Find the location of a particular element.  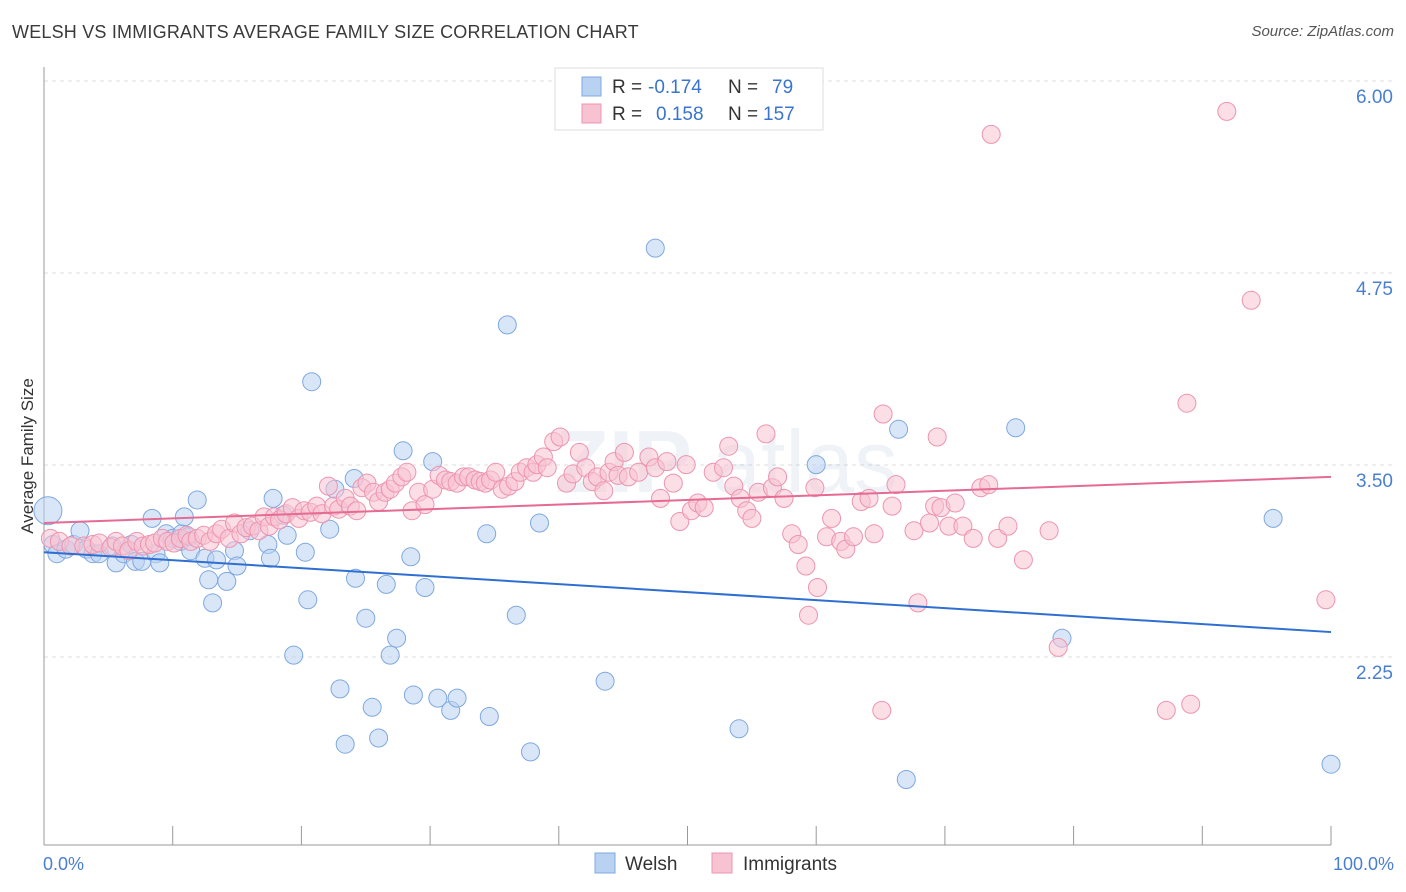

legend-immigrants-n-value: 157 is located at coordinates (779, 114).